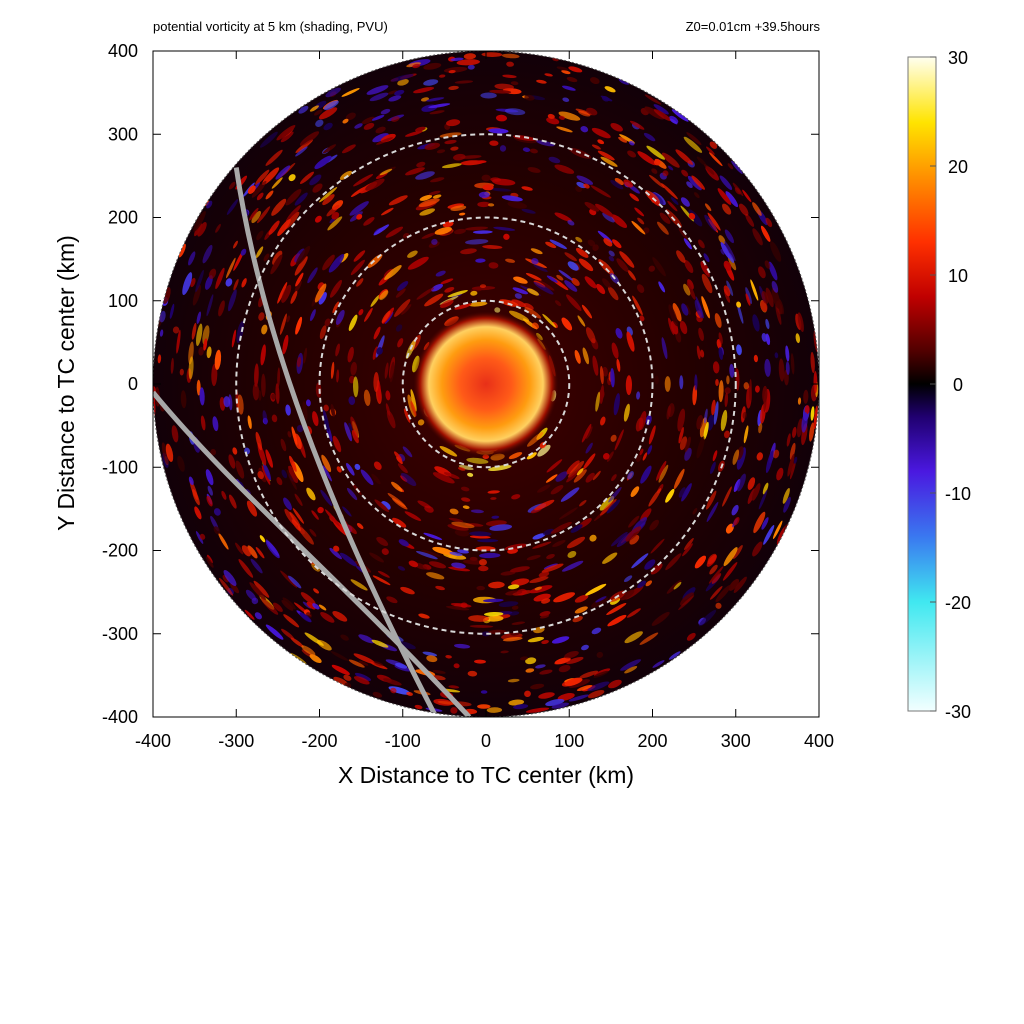  Describe the element at coordinates (752, 26) in the screenshot. I see `run-info-label: Z0=0.01cm +39.5hours` at that location.